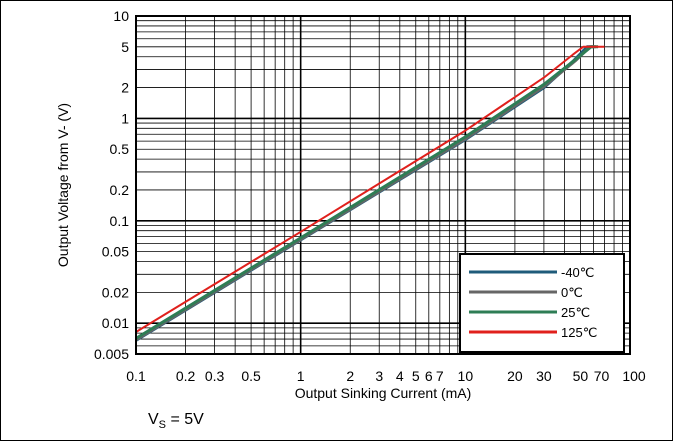 This screenshot has height=441, width=673. Describe the element at coordinates (383, 393) in the screenshot. I see `x-axis-label: Output Sinking Current (mA)` at that location.